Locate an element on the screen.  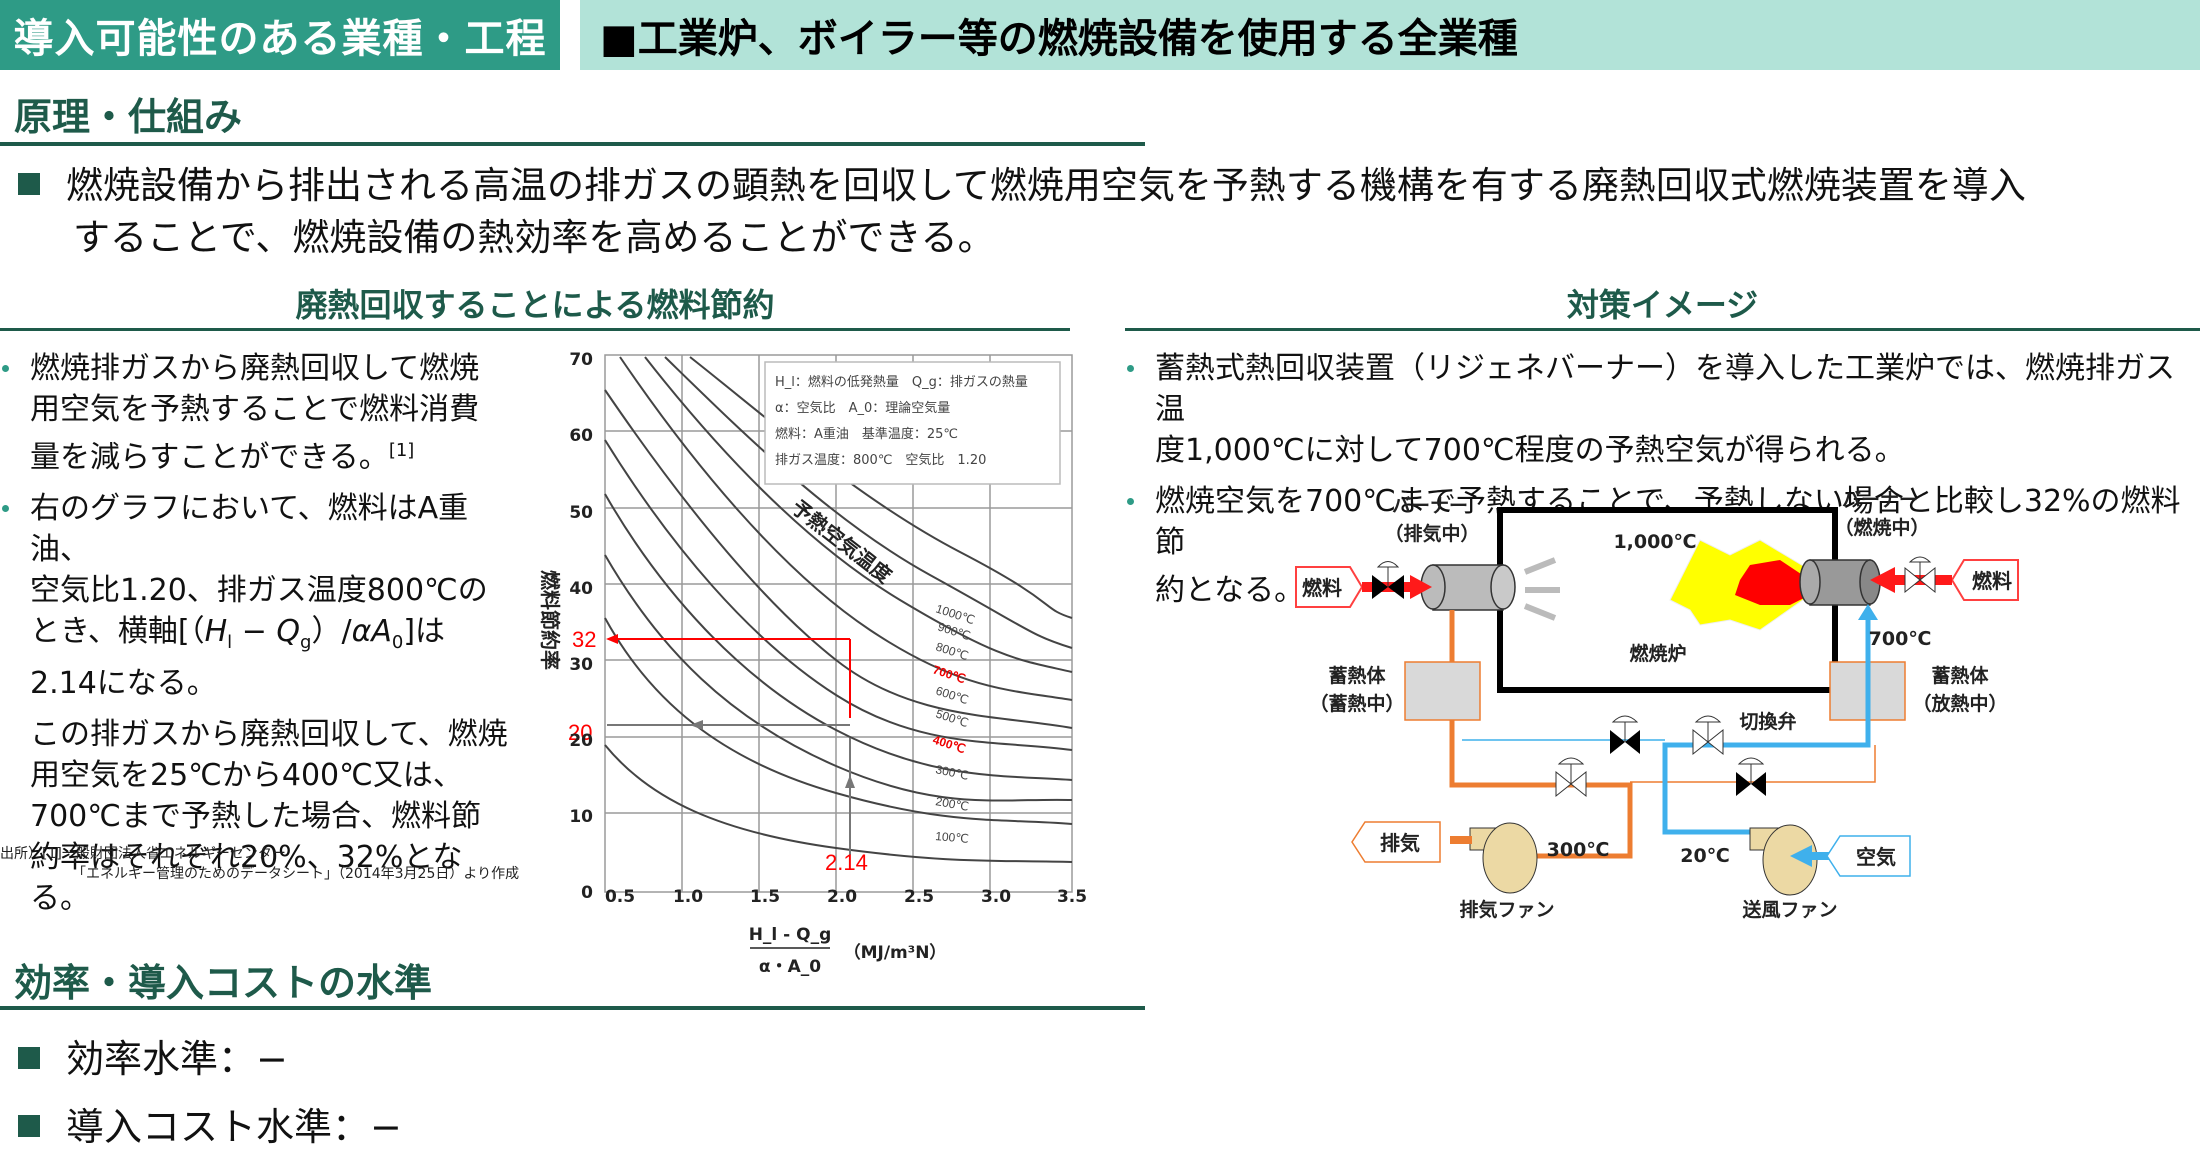
bullet-line: 燃焼排ガスから廃熱回収して燃焼 is located at coordinates (255, 368).